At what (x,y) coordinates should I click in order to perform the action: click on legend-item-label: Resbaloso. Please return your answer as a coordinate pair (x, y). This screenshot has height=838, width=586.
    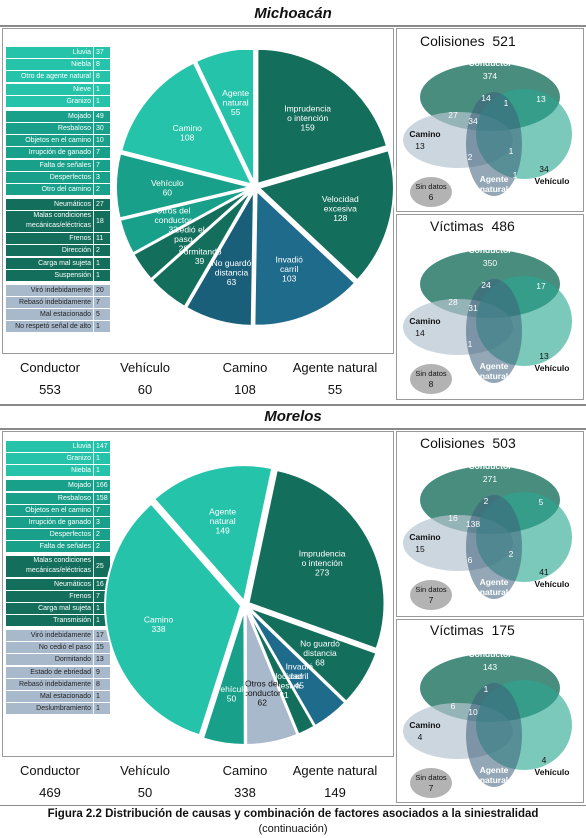
    Looking at the image, I should click on (74, 128).